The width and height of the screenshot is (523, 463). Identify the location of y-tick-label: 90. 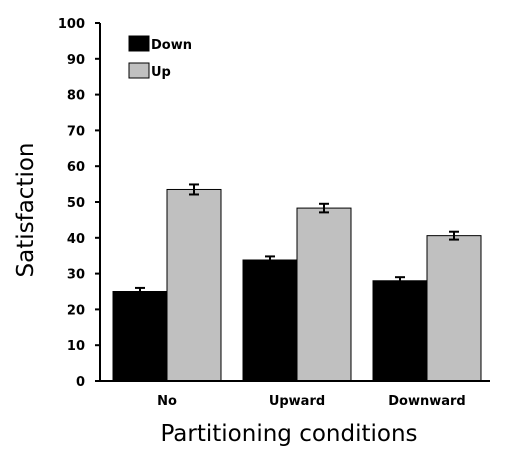
(76, 60).